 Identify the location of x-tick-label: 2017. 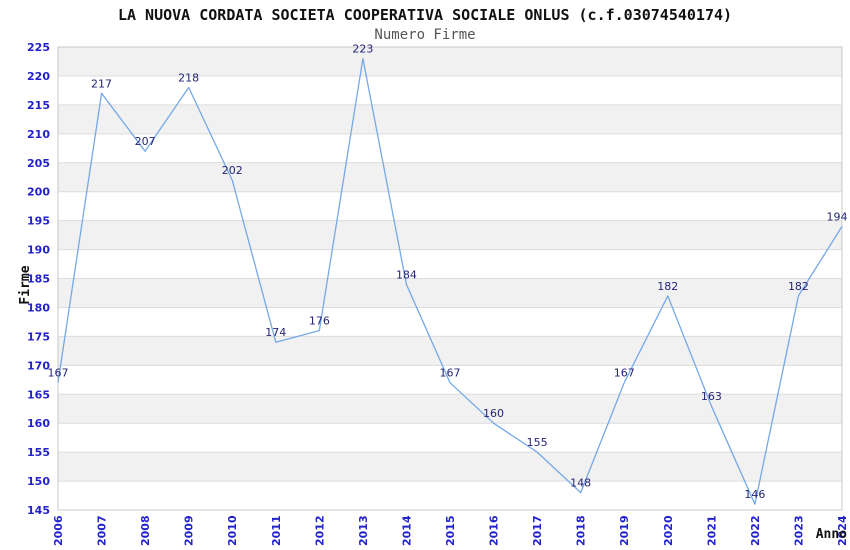
(537, 530).